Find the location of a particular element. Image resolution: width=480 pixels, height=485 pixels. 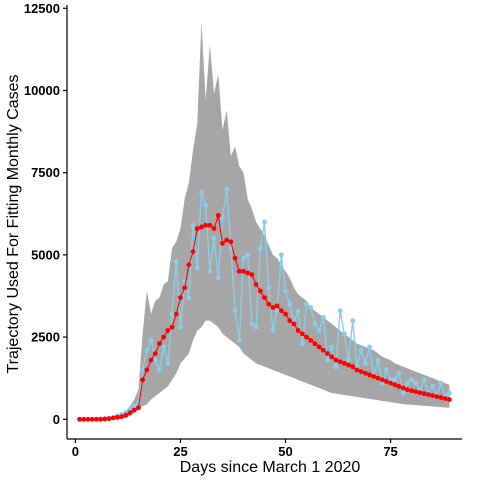

y-tick-label: 12500 is located at coordinates (42, 8).